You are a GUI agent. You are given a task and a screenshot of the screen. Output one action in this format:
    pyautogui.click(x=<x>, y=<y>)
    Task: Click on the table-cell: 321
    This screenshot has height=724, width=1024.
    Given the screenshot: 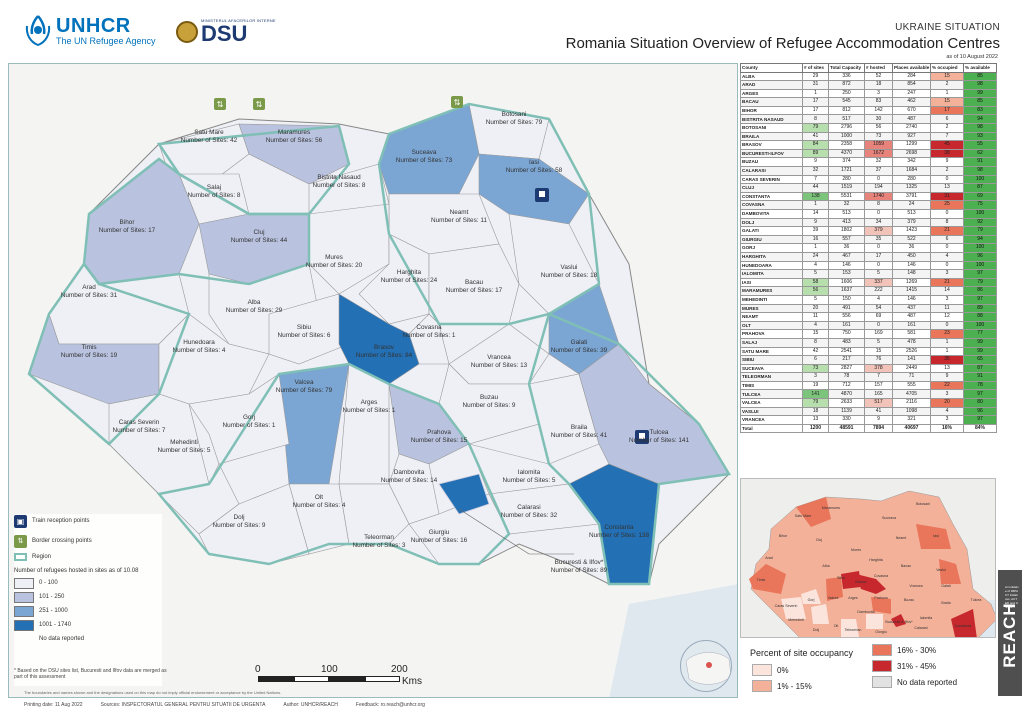 What is the action you would take?
    pyautogui.click(x=911, y=420)
    